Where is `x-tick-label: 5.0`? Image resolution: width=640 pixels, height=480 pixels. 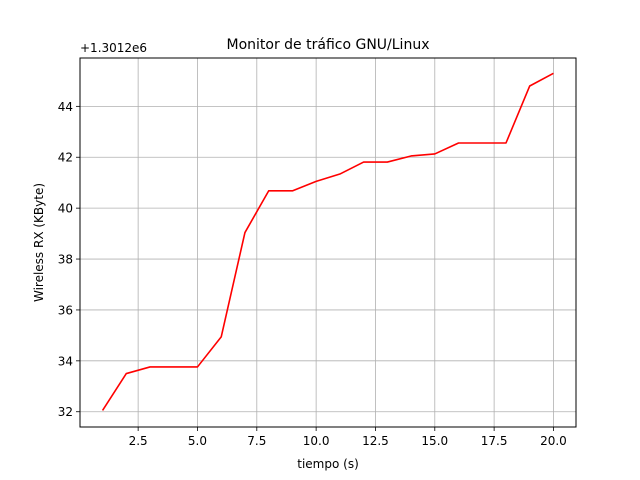
x-tick-label: 5.0 is located at coordinates (197, 441).